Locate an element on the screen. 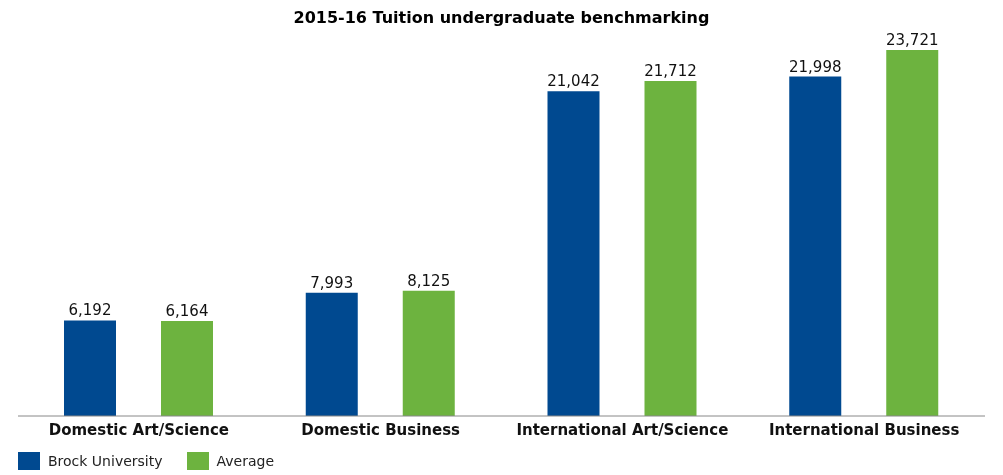 This screenshot has height=475, width=1003. data-label: 6,192 is located at coordinates (90, 310).